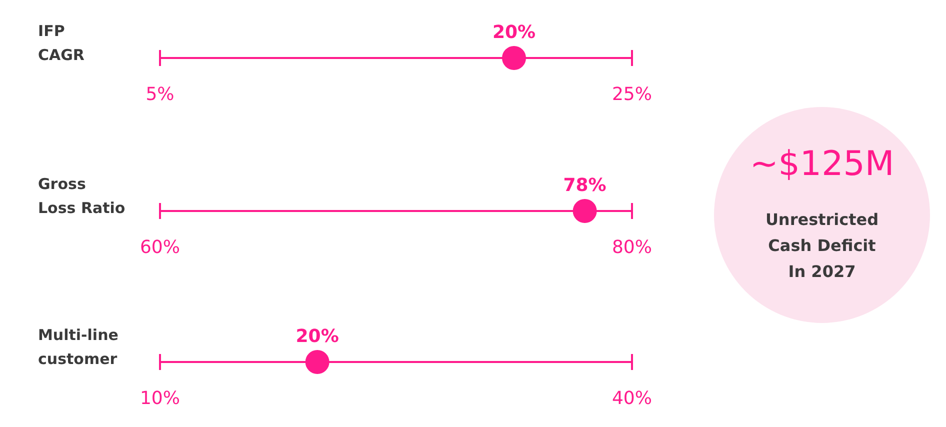 The height and width of the screenshot is (427, 946). I want to click on y-tick-label: Gross Loss Ratio, so click(82, 196).